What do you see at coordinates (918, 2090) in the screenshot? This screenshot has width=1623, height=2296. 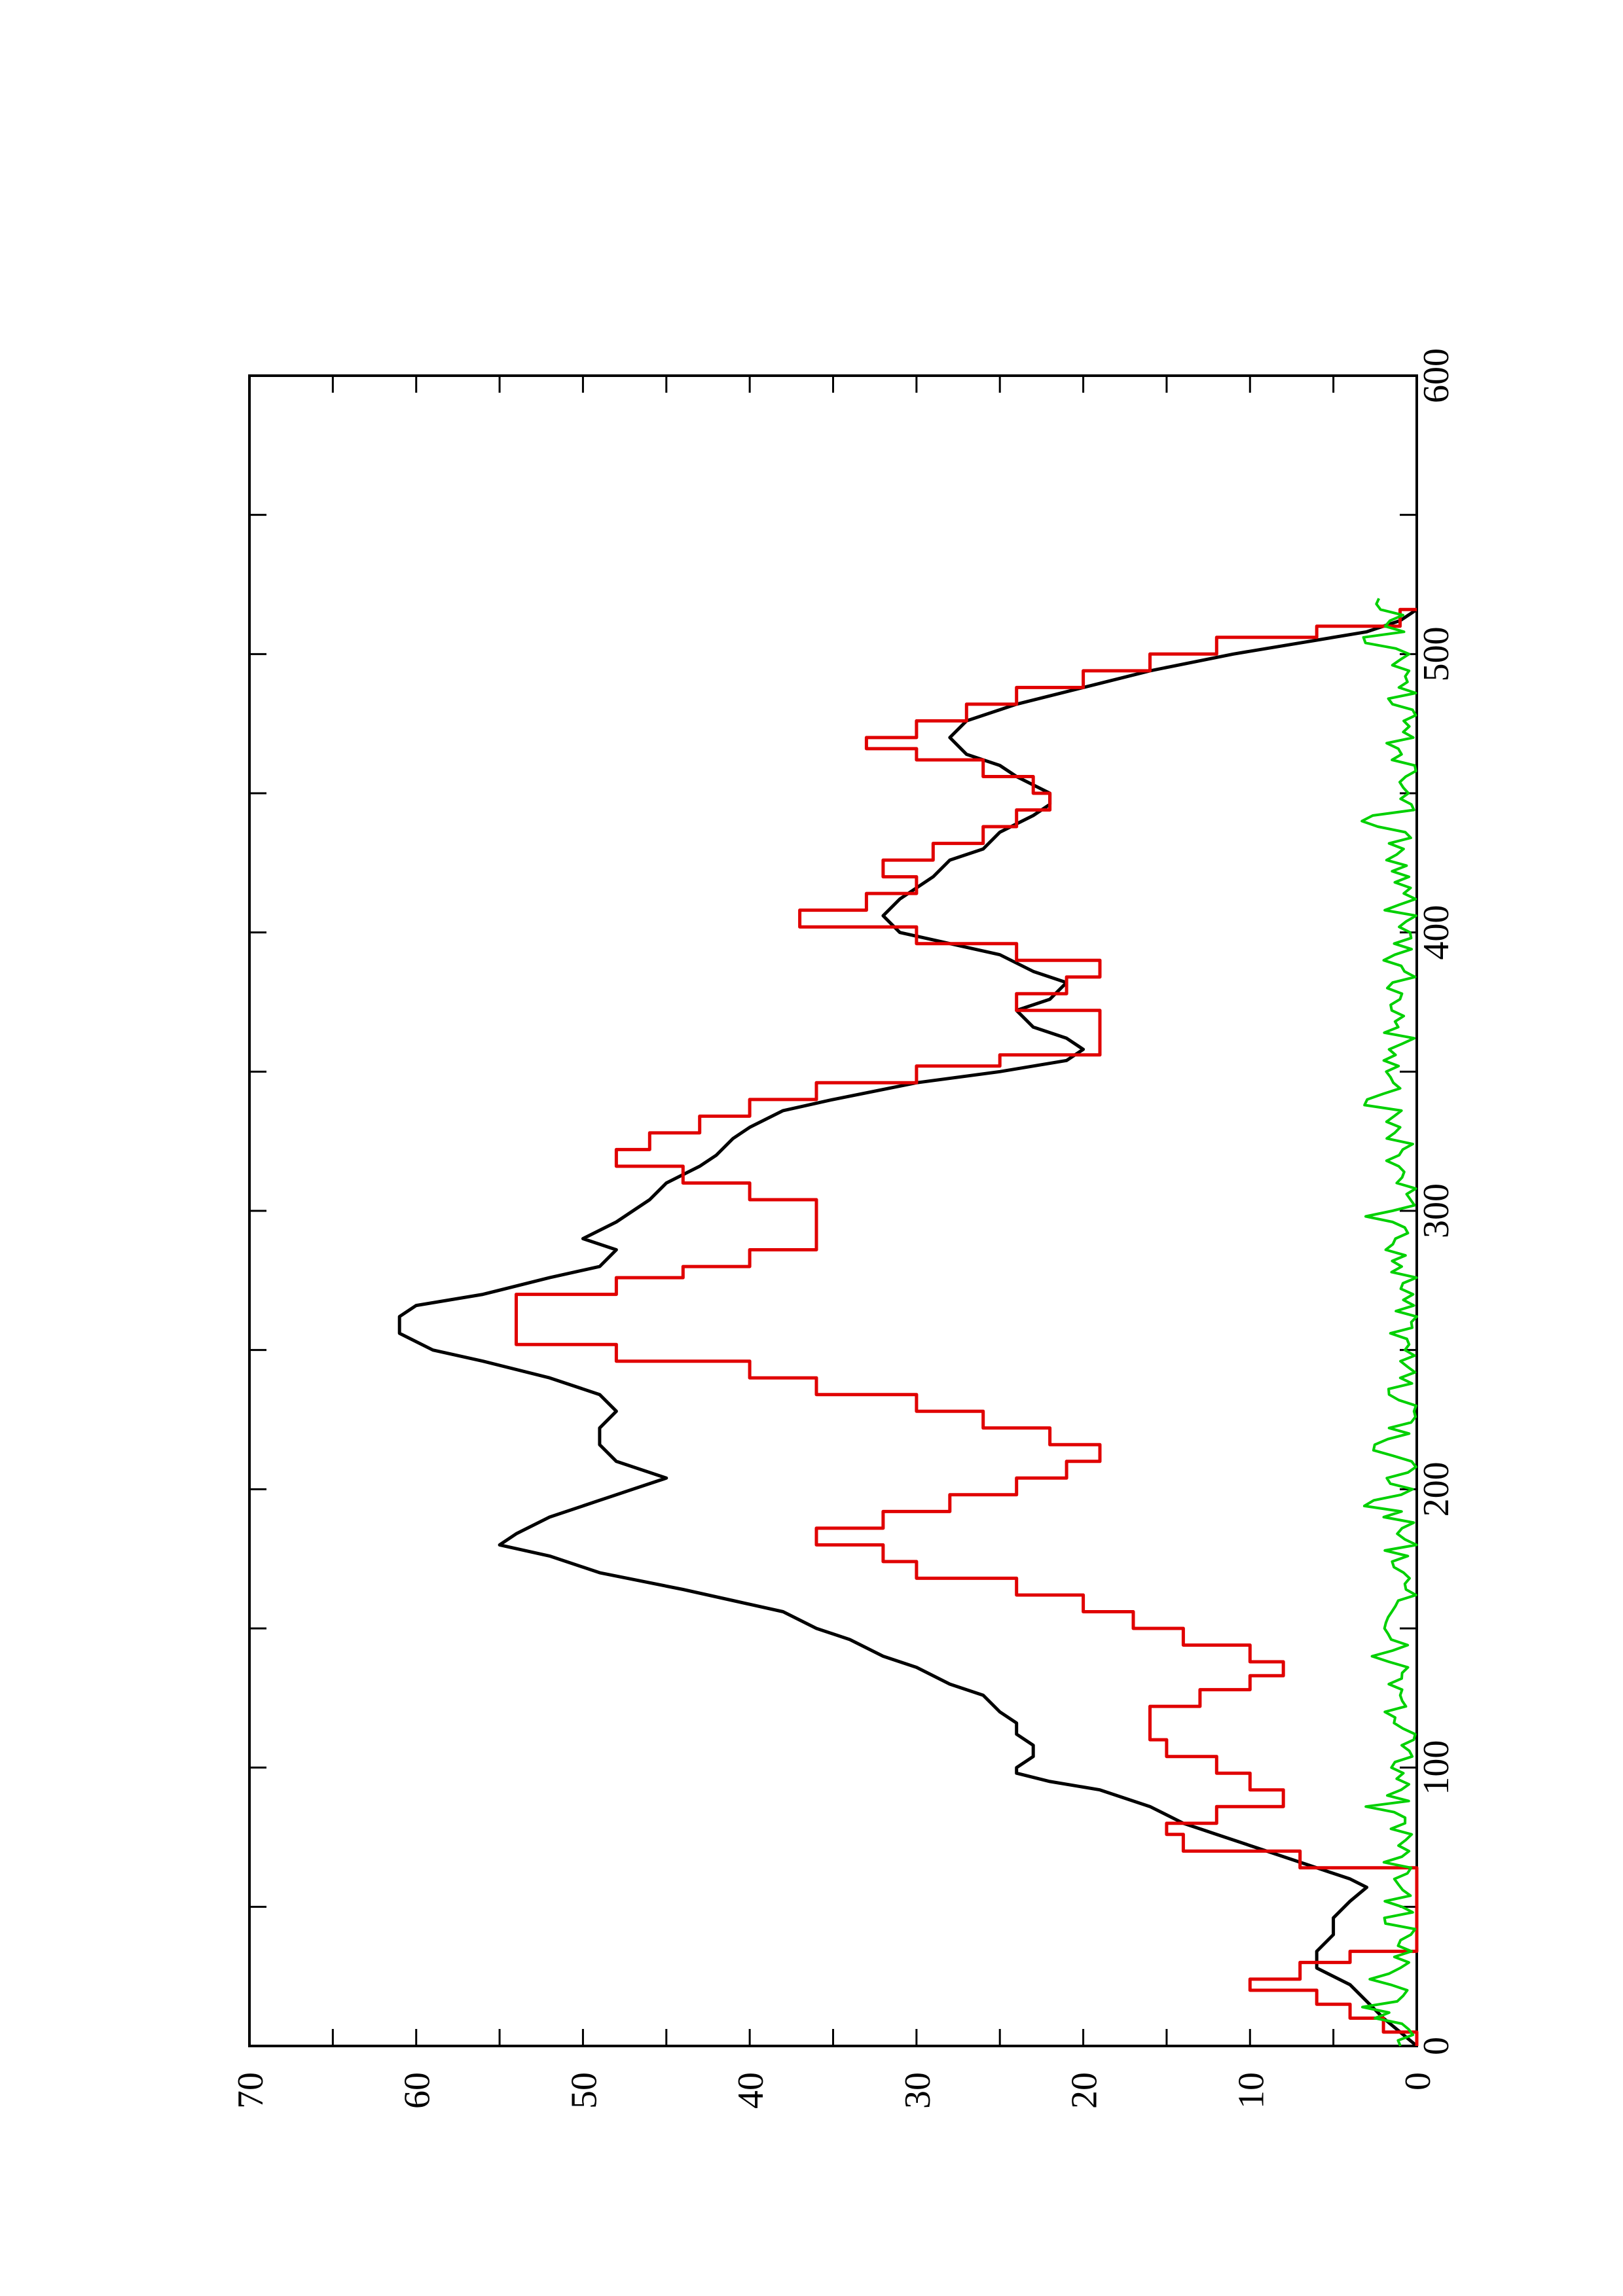 I see `y-tick-label: 30` at bounding box center [918, 2090].